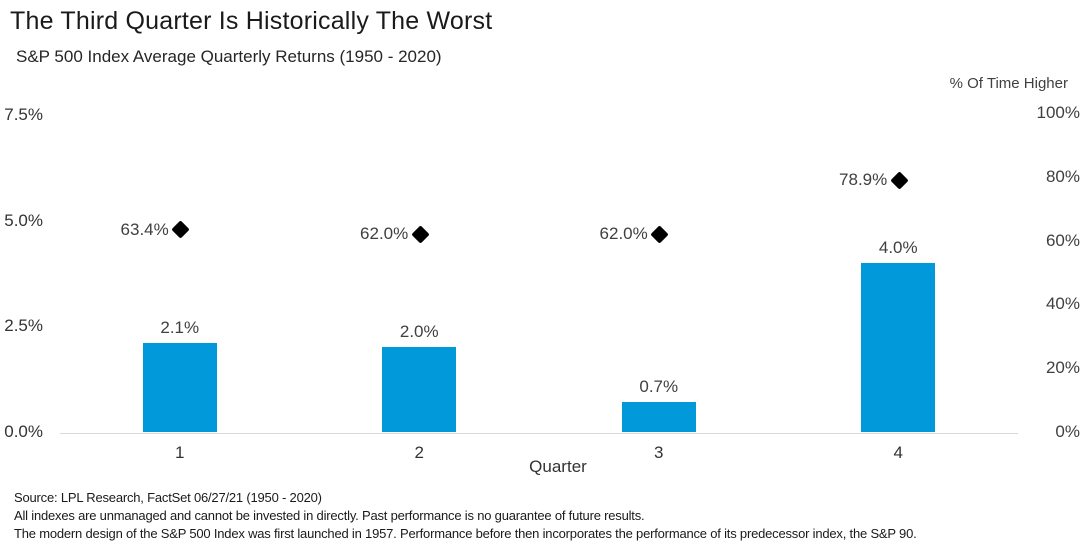 This screenshot has width=1084, height=555. Describe the element at coordinates (23, 326) in the screenshot. I see `y-axis-left-tick-label: 2.5%` at that location.